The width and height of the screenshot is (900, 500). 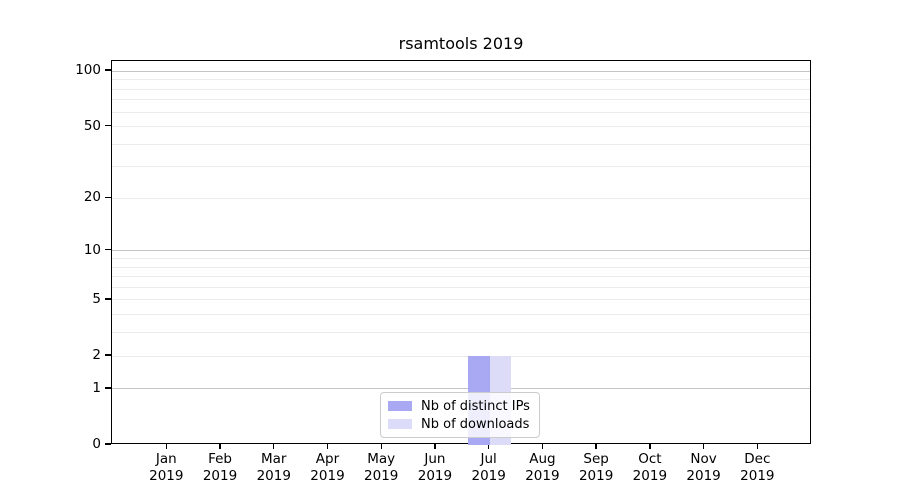 What do you see at coordinates (596, 467) in the screenshot?
I see `x-tick-label: Sep 2019` at bounding box center [596, 467].